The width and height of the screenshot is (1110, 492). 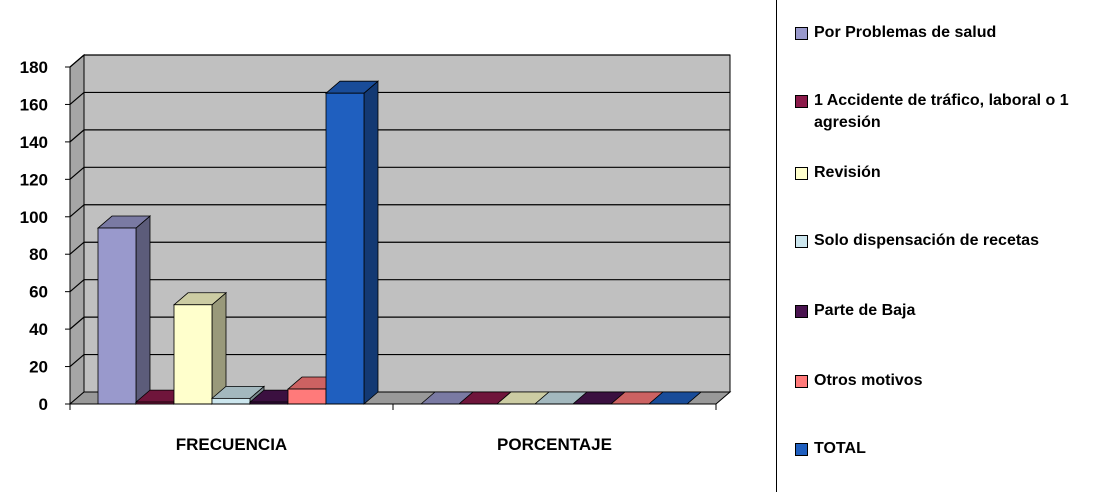 I want to click on y-tick-label: 120, so click(x=34, y=179).